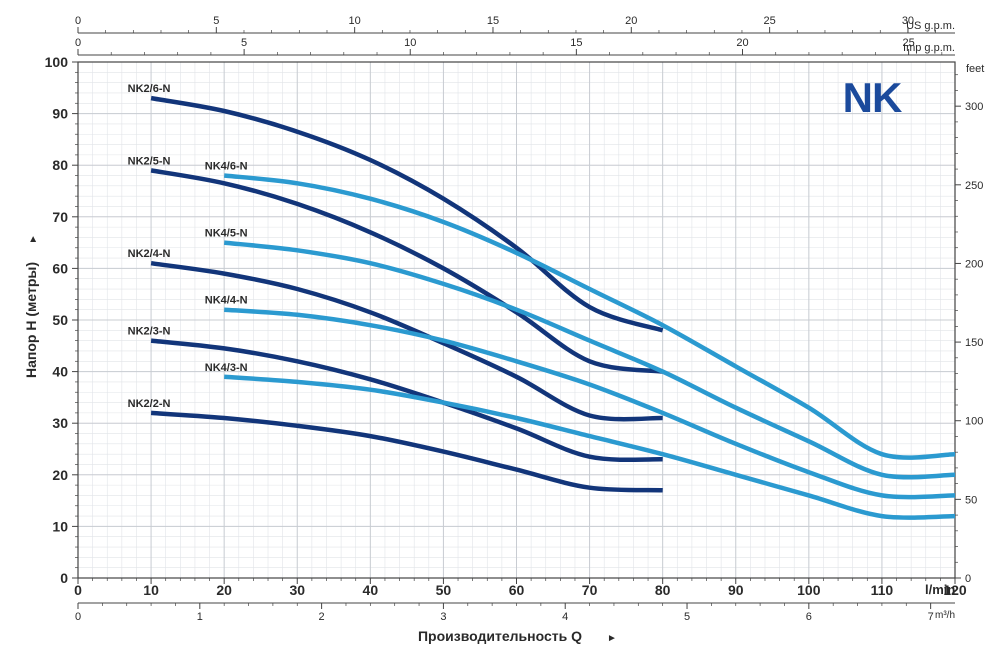 The height and width of the screenshot is (662, 1001). Describe the element at coordinates (872, 97) in the screenshot. I see `nk-logo: NK` at that location.